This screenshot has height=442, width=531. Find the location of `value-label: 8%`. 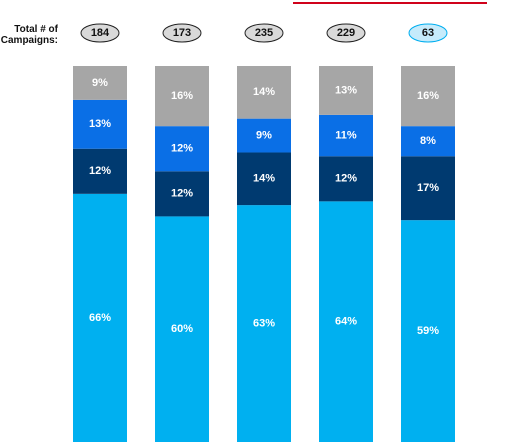

value-label: 8% is located at coordinates (428, 141).